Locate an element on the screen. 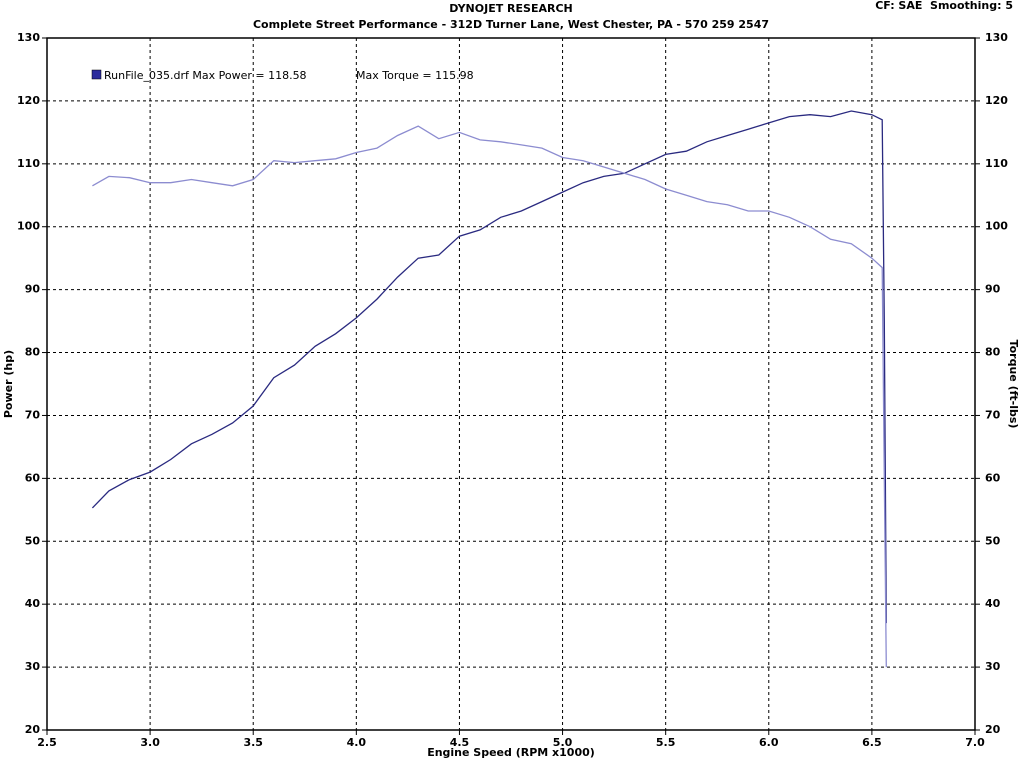  x-tick-label: 3.5 is located at coordinates (253, 742).